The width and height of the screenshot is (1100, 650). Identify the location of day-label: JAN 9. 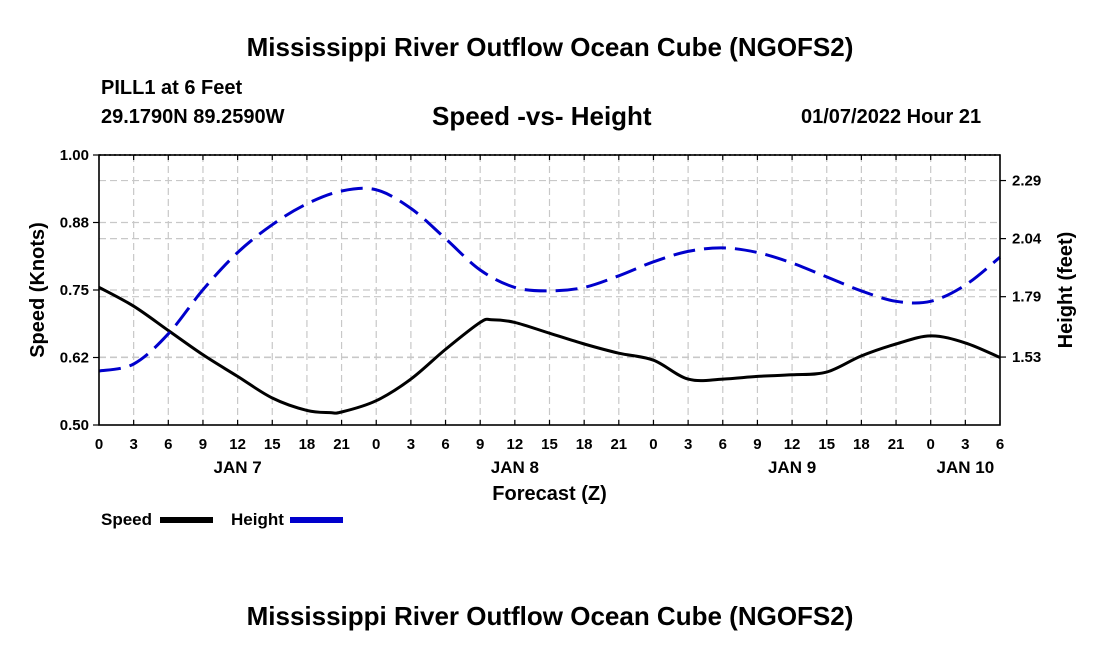
(792, 467).